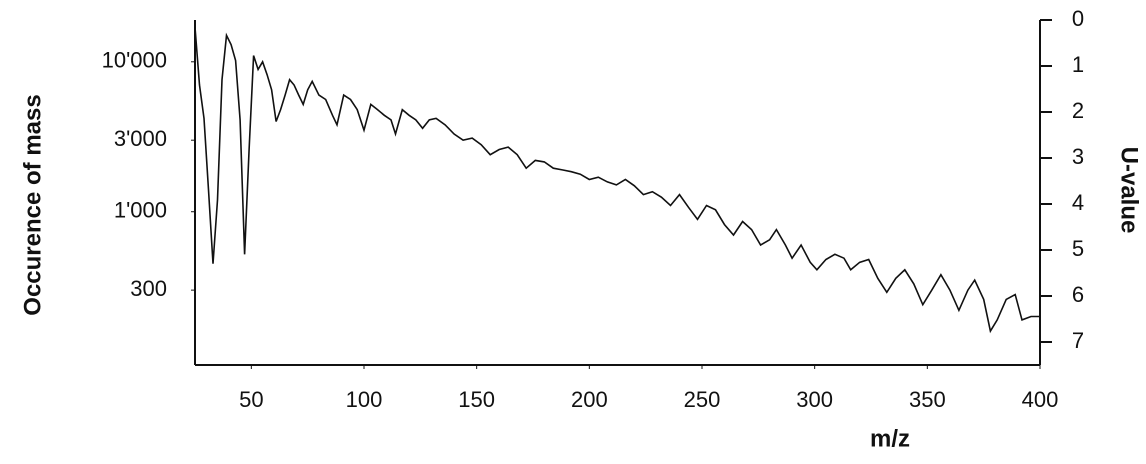 The width and height of the screenshot is (1146, 464). Describe the element at coordinates (32, 204) in the screenshot. I see `y-axis-label: Occurence of mass` at that location.